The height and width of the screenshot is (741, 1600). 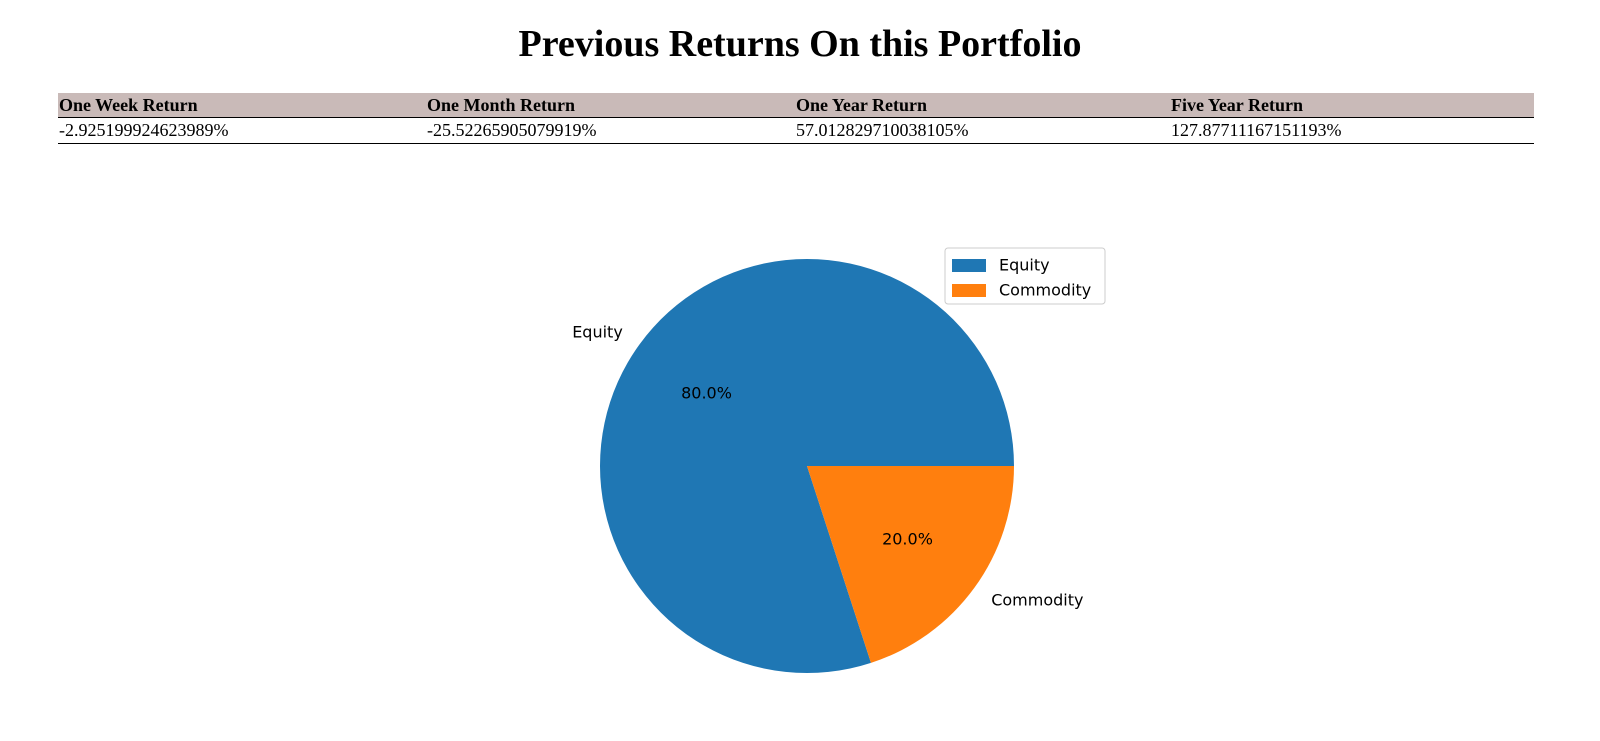 I want to click on legend-label-commodity: Commodity, so click(x=1045, y=290).